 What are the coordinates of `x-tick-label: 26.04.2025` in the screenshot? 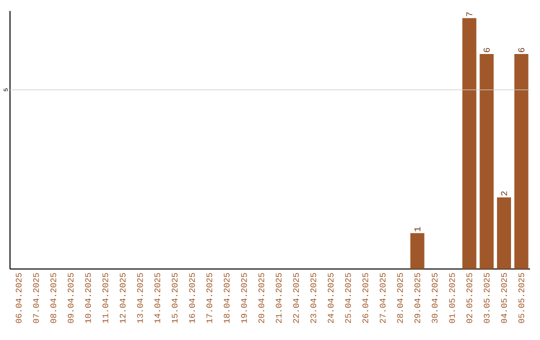 It's located at (365, 298).